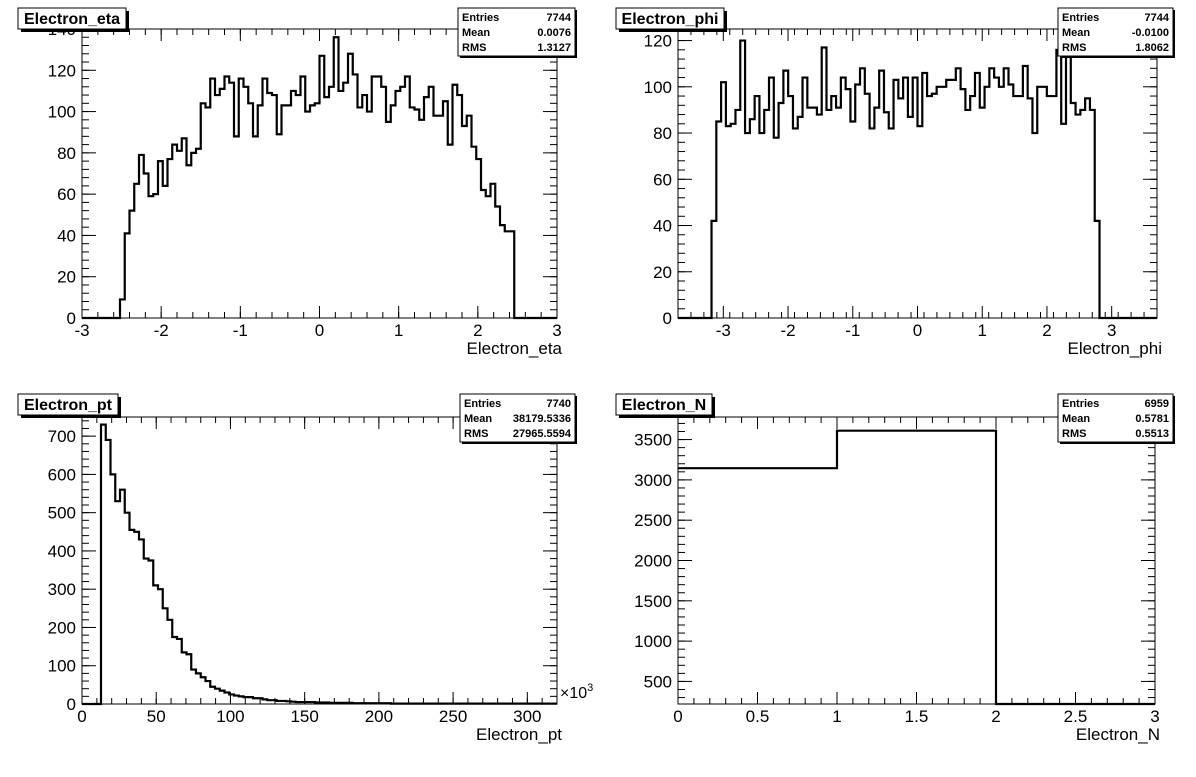  What do you see at coordinates (542, 434) in the screenshot?
I see `stats-rms-value: 27965.5594` at bounding box center [542, 434].